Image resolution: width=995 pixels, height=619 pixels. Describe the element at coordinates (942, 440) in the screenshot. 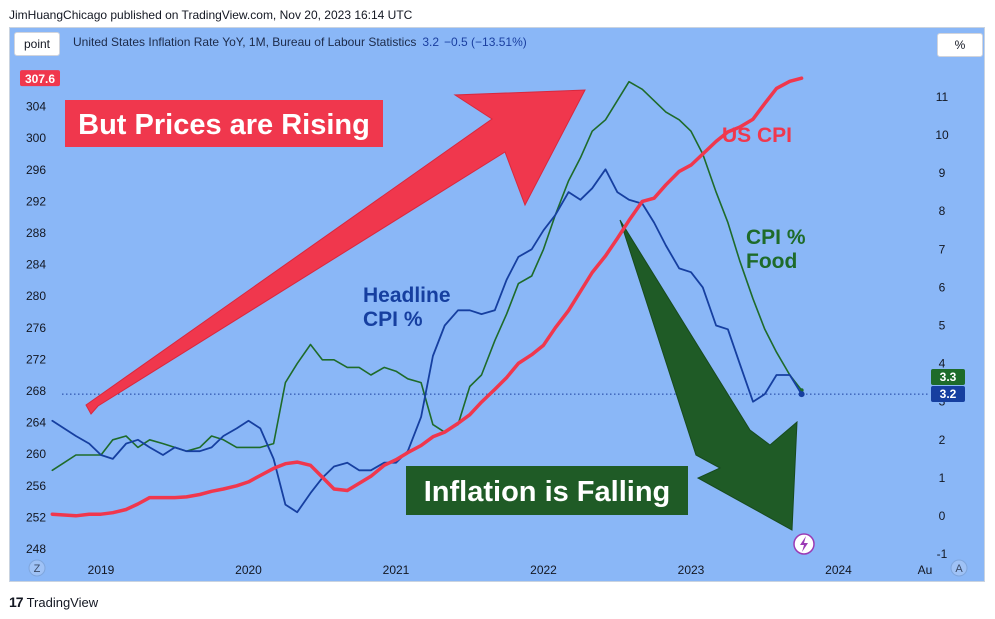

I see `right-axis-tick-label: 2` at that location.